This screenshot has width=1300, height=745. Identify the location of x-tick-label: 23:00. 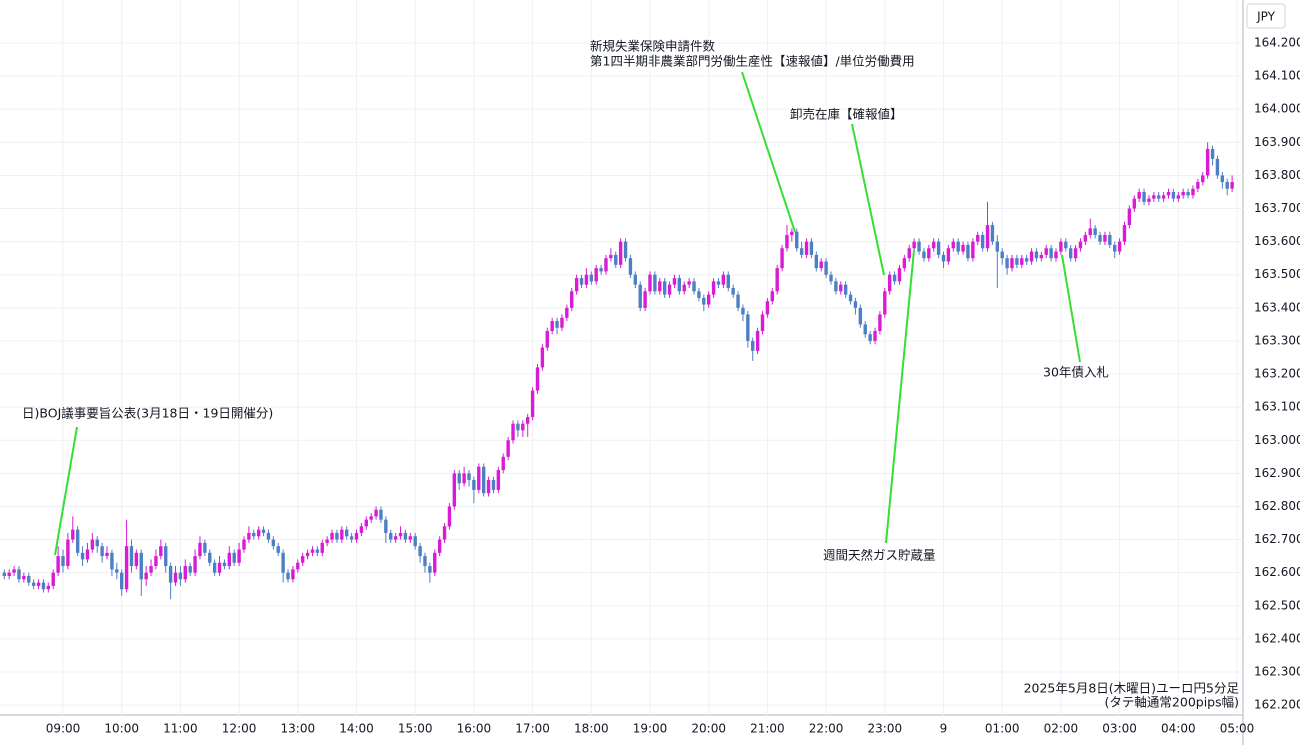
(885, 729).